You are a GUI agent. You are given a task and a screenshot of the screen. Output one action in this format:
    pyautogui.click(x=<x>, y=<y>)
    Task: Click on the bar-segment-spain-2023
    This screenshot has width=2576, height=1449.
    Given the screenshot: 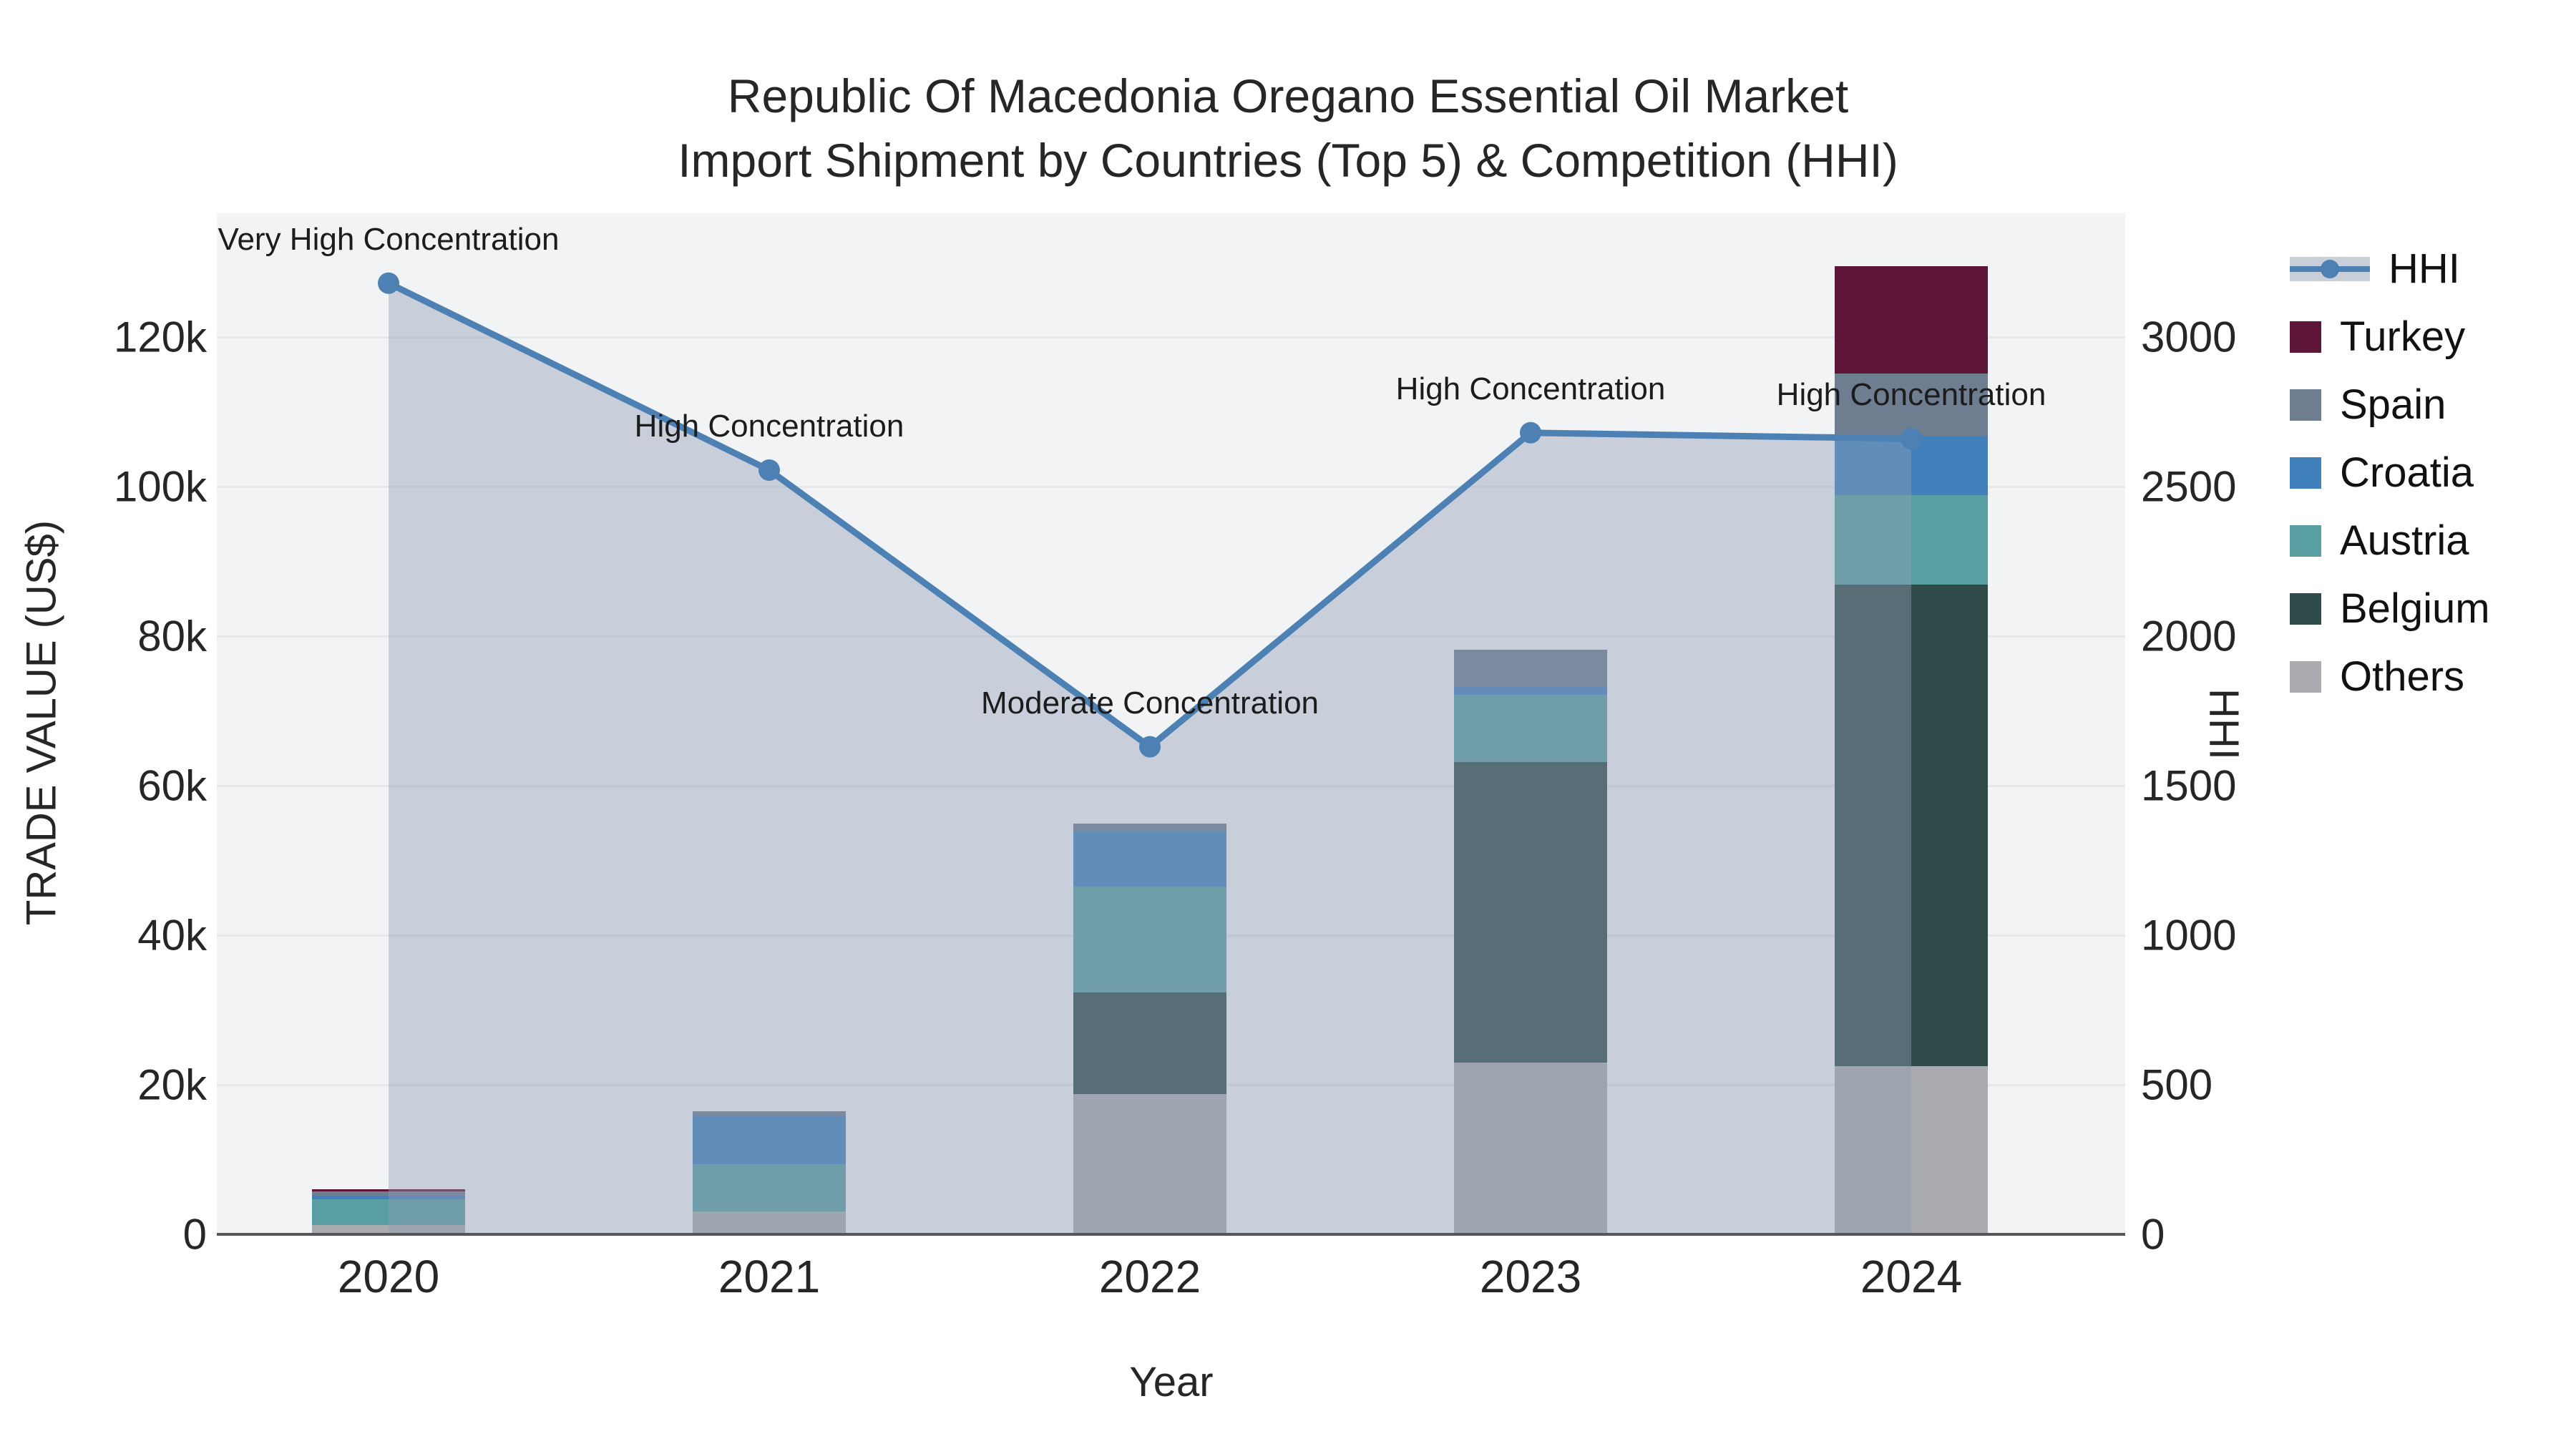 What is the action you would take?
    pyautogui.click(x=1530, y=668)
    